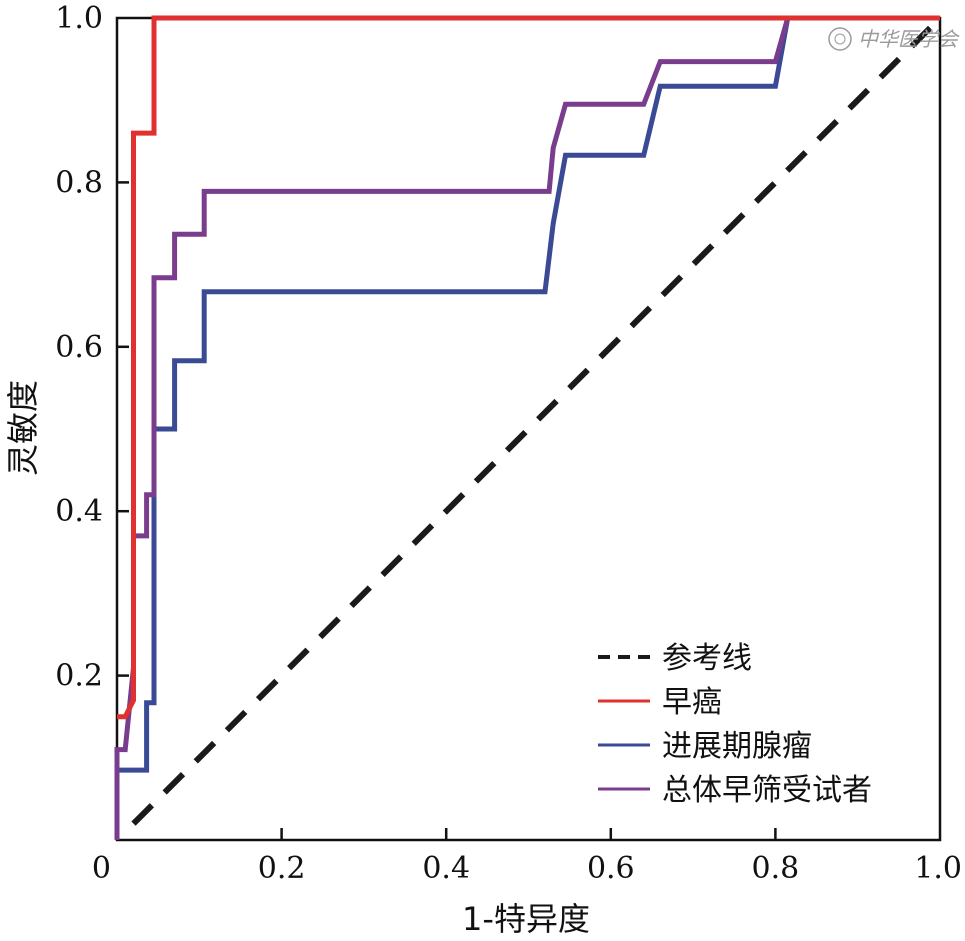  I want to click on x-tick-label: 1.0, so click(938, 868).